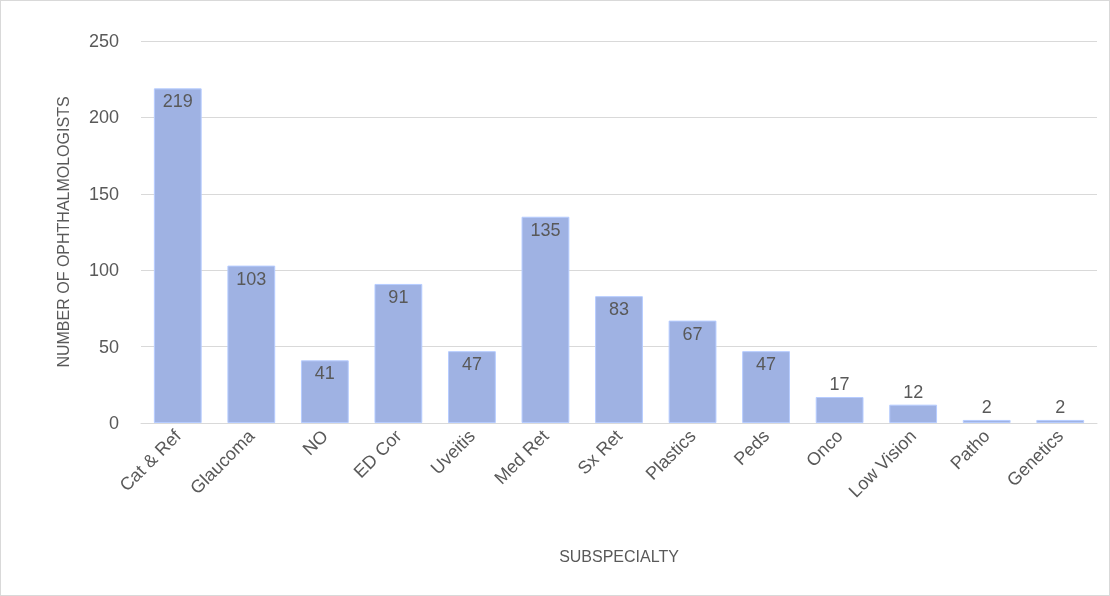  I want to click on data-label: 41, so click(324, 373).